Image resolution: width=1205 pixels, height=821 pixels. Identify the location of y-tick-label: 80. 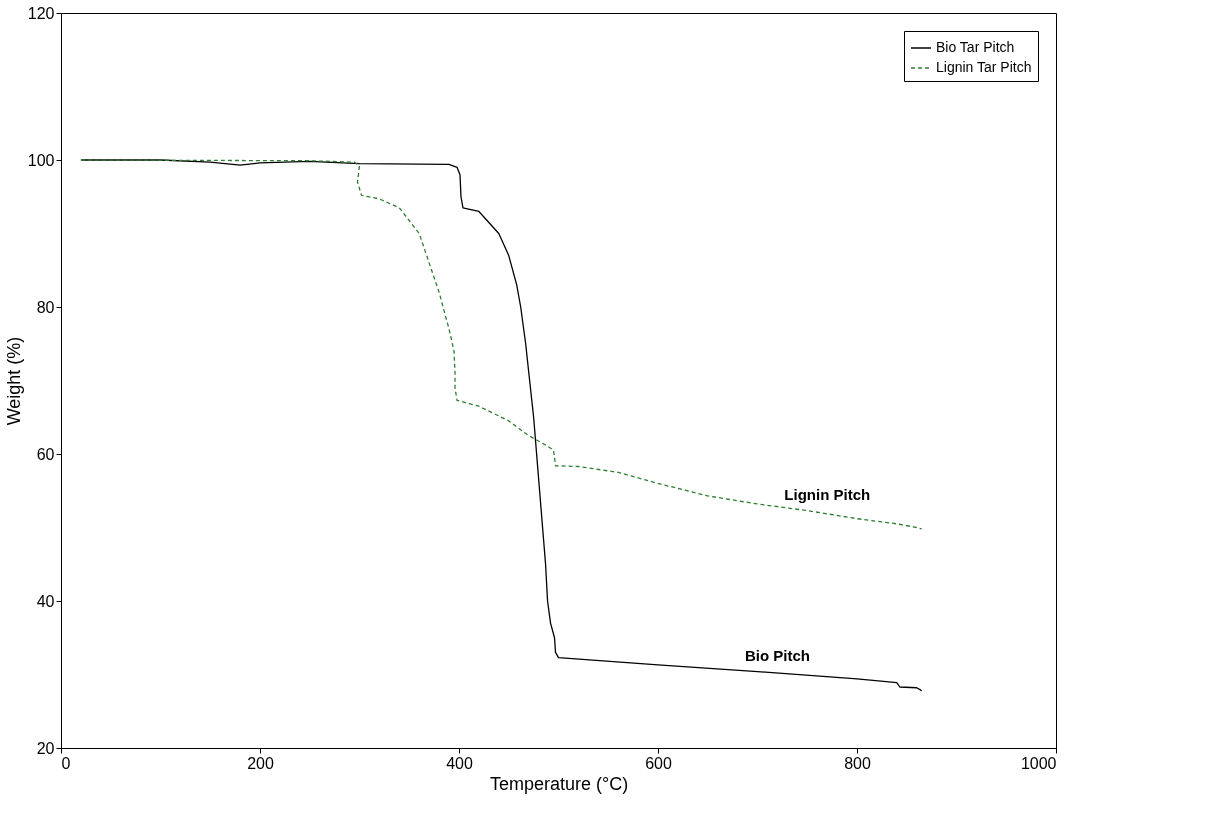
(45, 307).